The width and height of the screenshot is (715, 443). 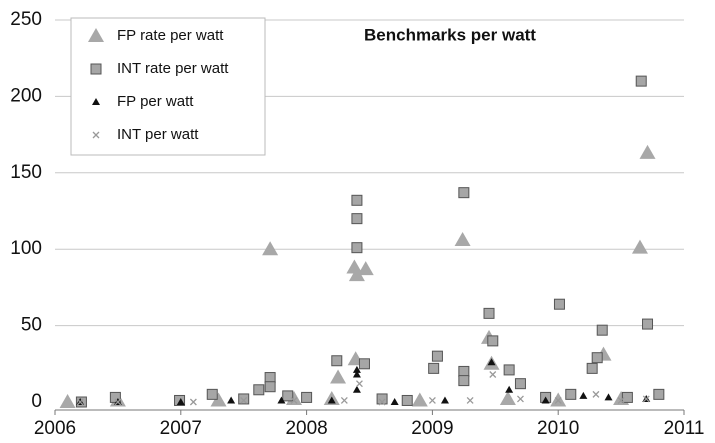 I want to click on legend-label: INT rate per watt, so click(x=173, y=68).